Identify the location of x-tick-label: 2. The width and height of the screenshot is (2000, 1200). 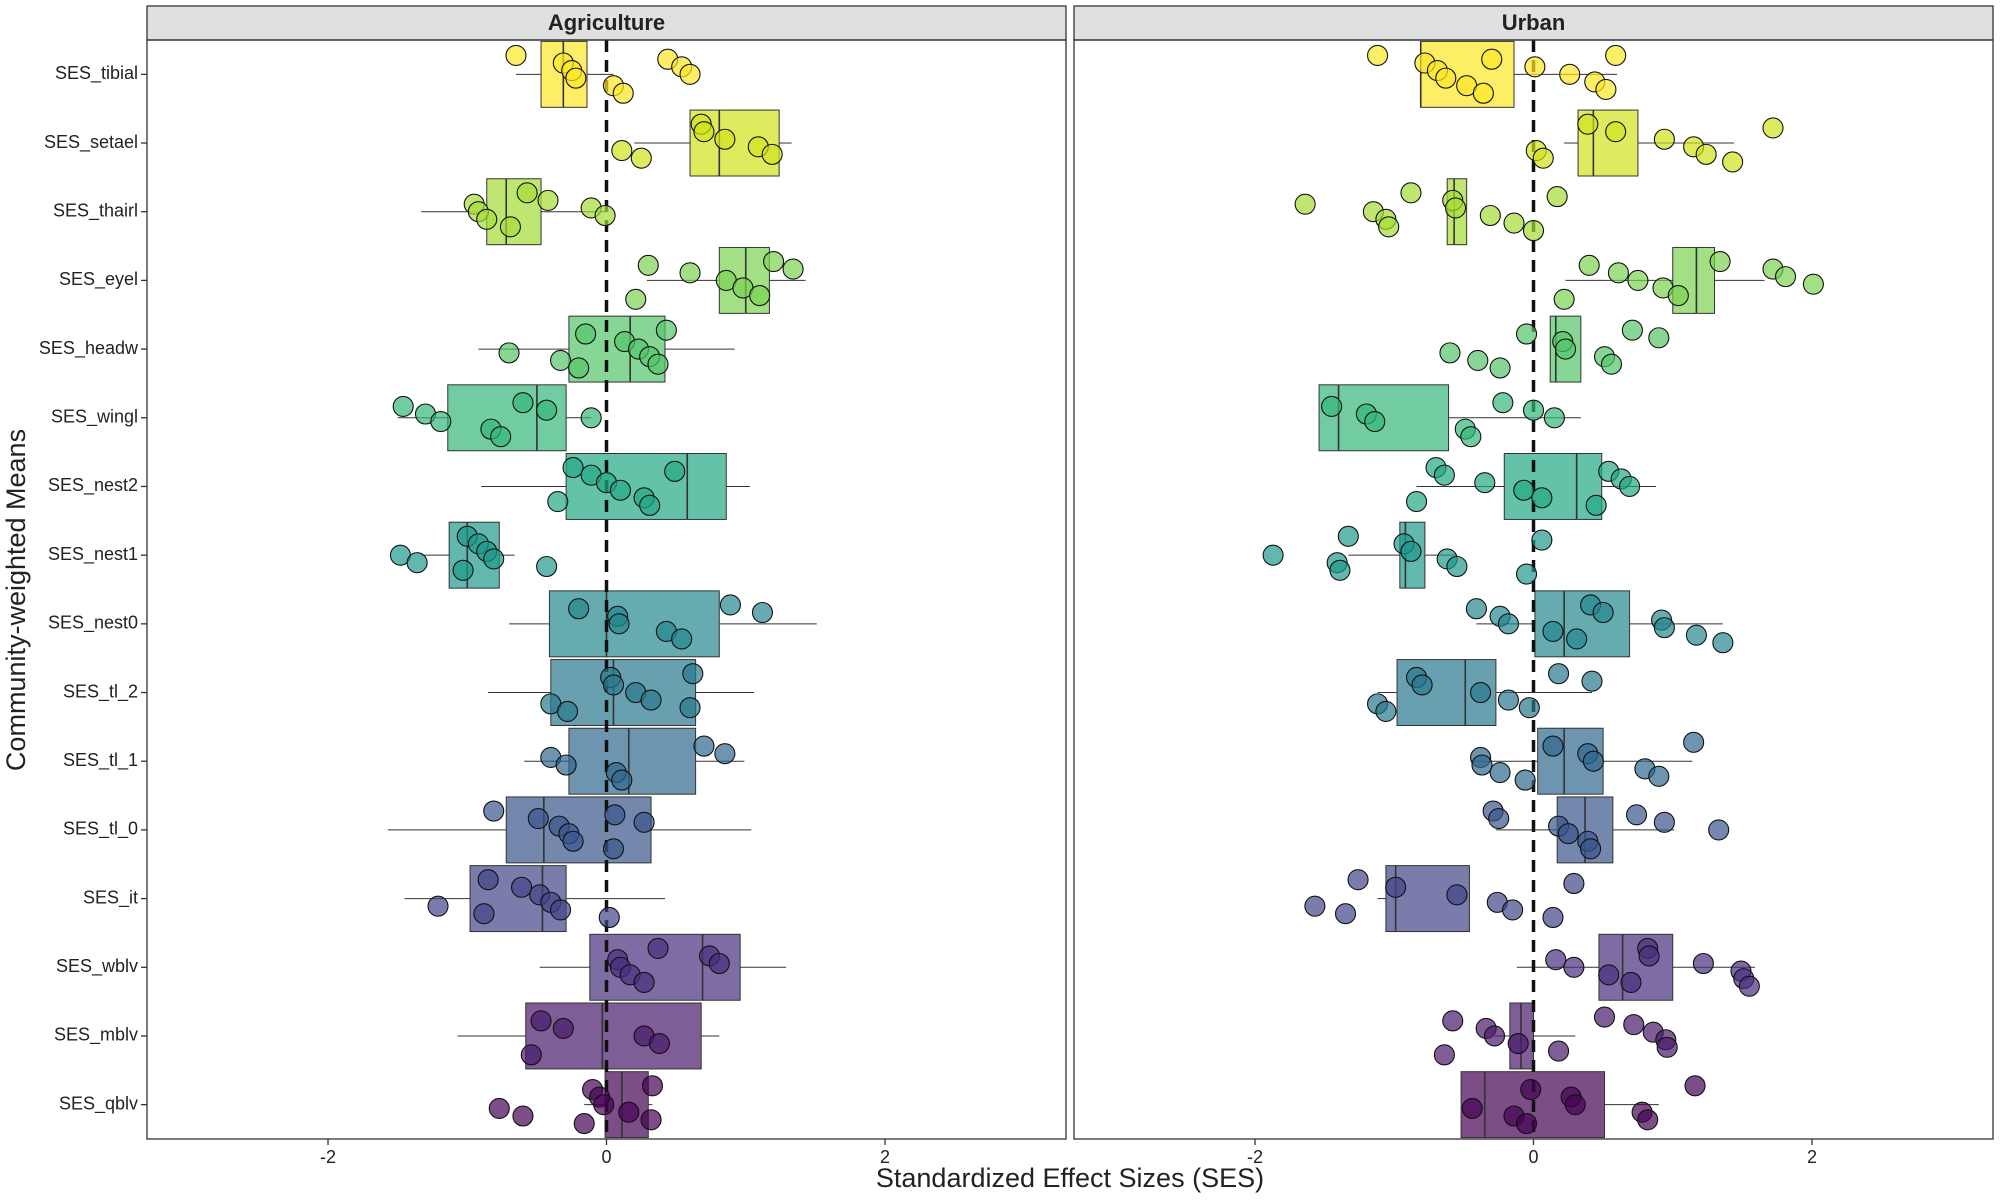
(885, 1157).